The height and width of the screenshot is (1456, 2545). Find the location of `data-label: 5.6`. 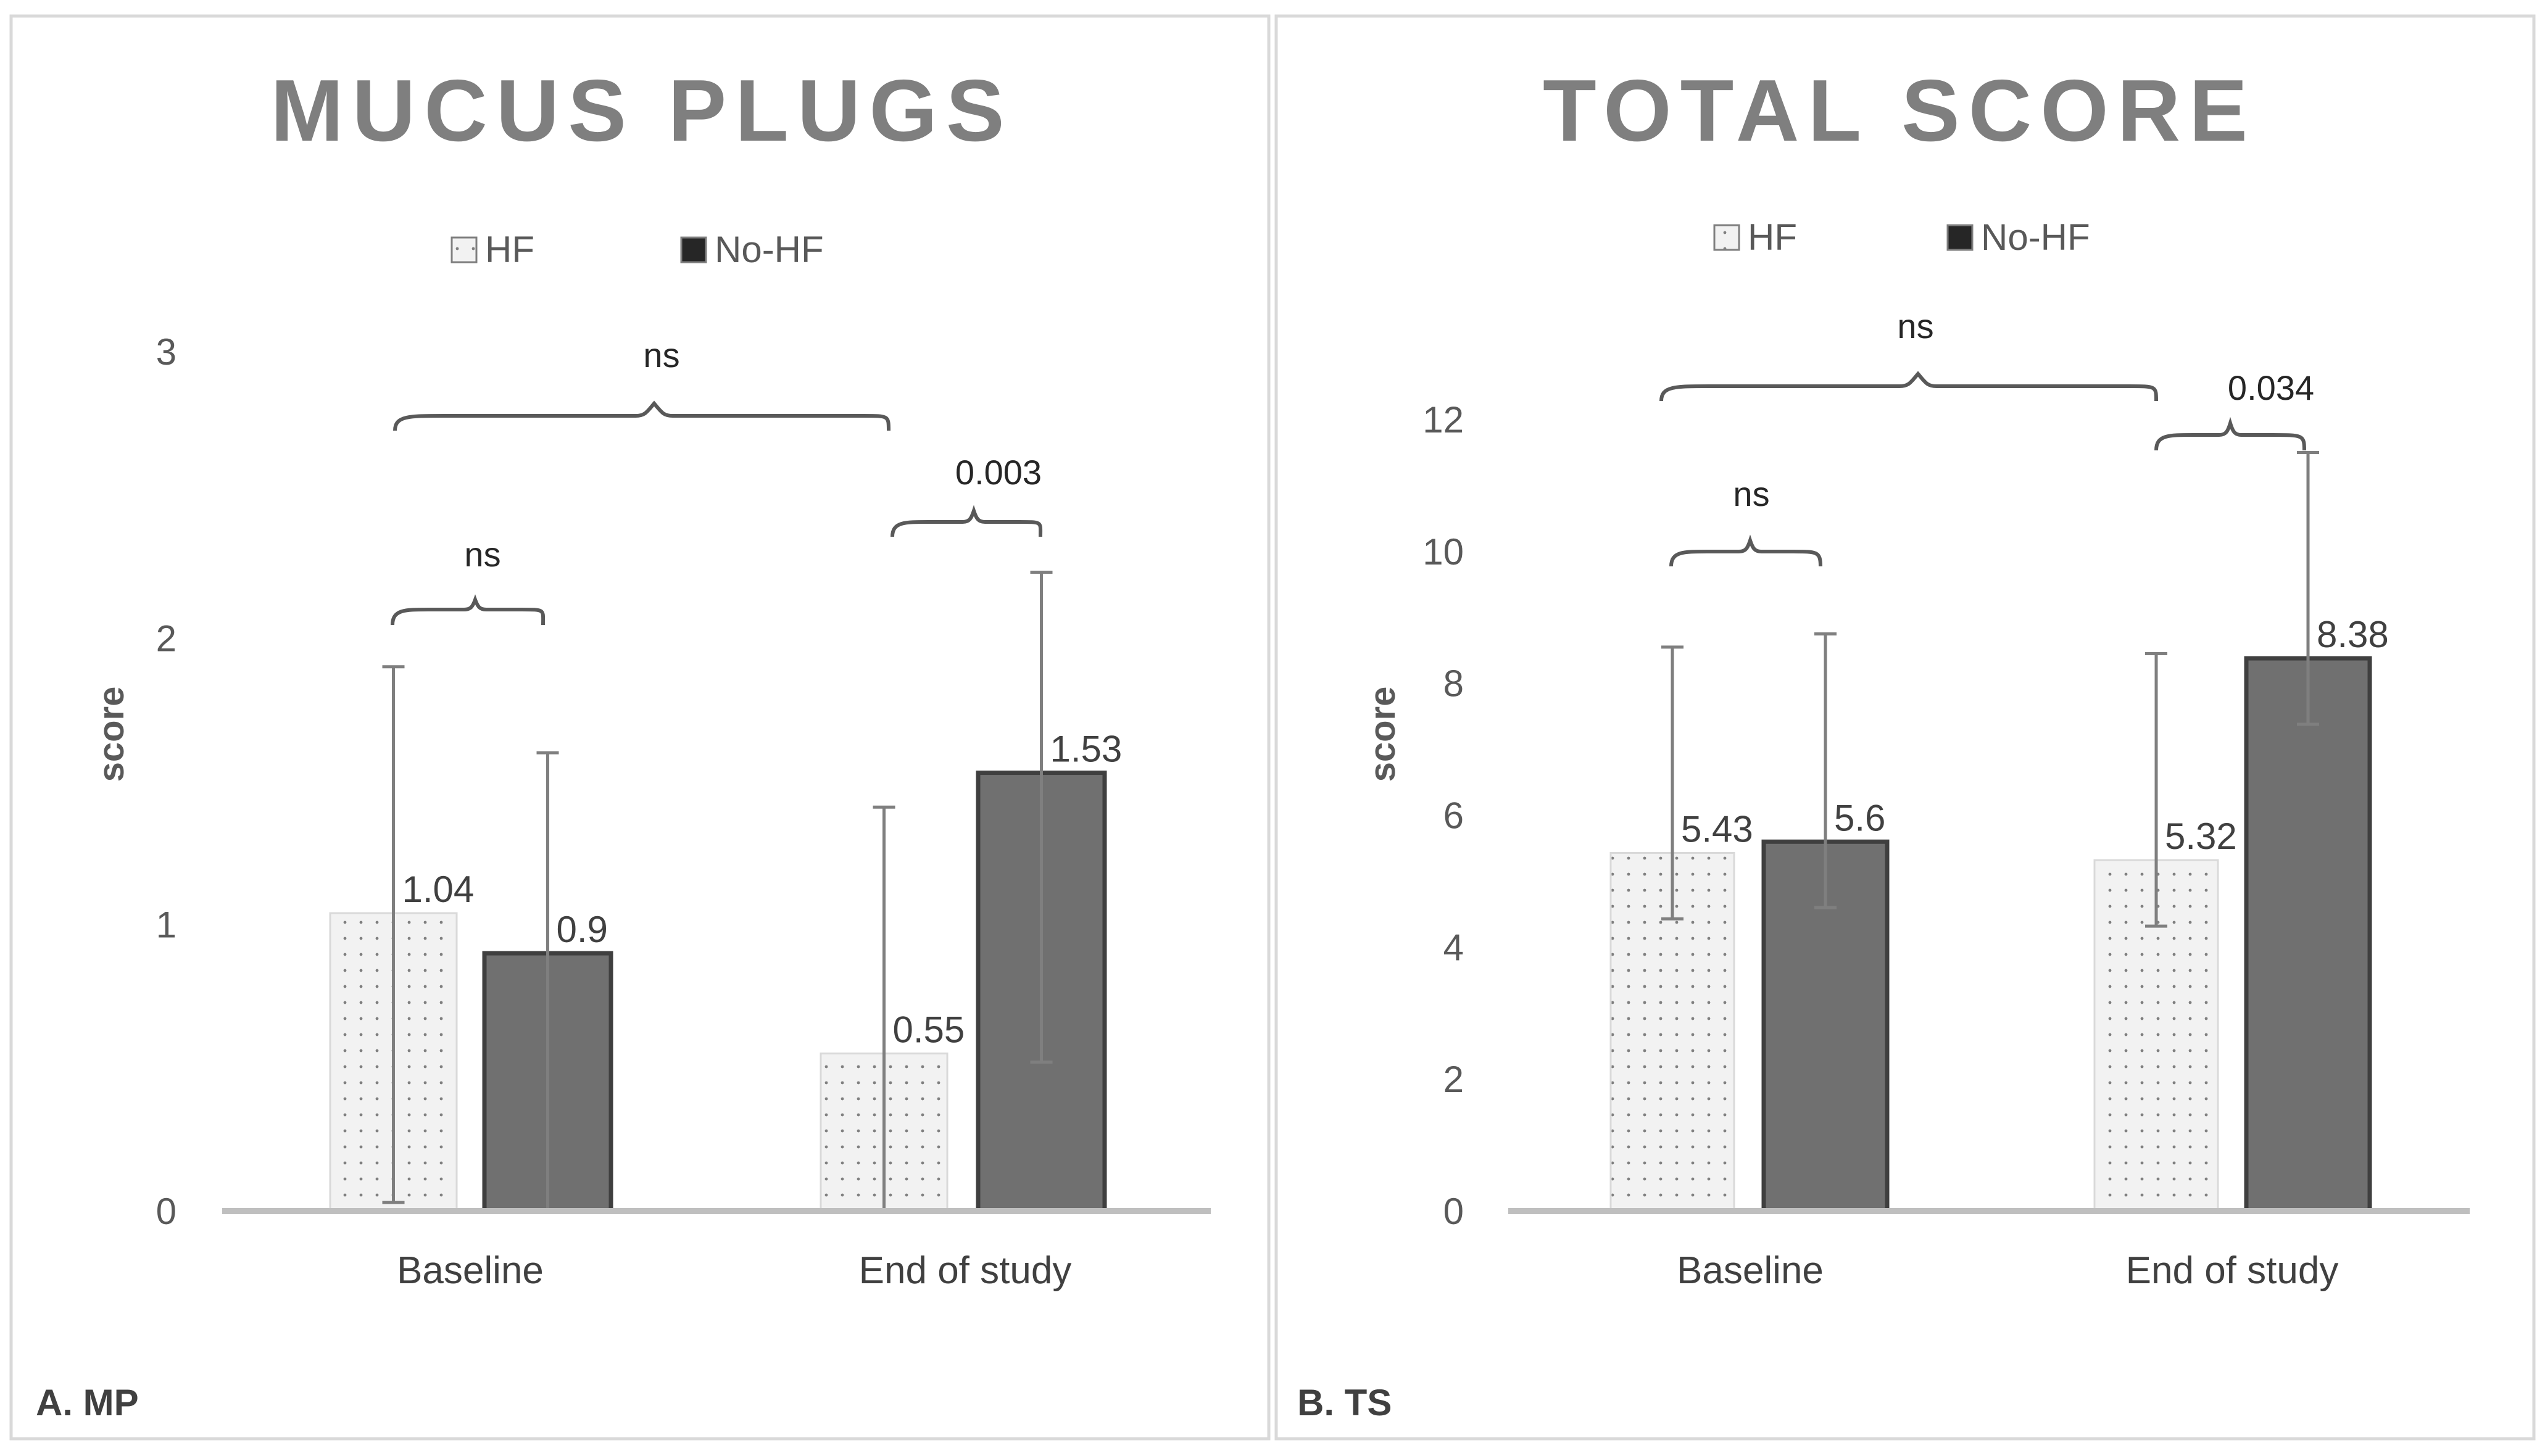

data-label: 5.6 is located at coordinates (1859, 817).